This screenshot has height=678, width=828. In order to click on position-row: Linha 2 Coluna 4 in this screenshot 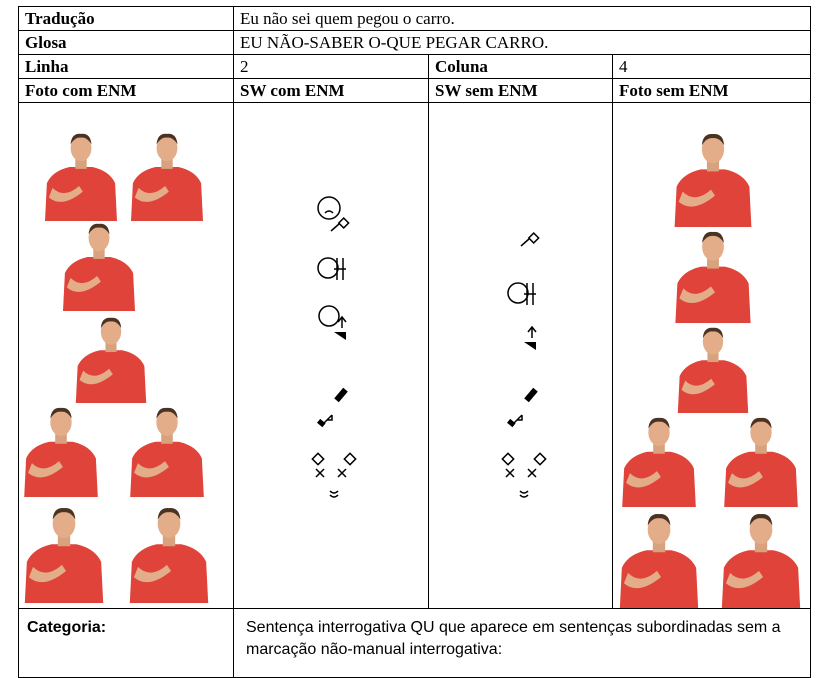, I will do `click(415, 66)`.